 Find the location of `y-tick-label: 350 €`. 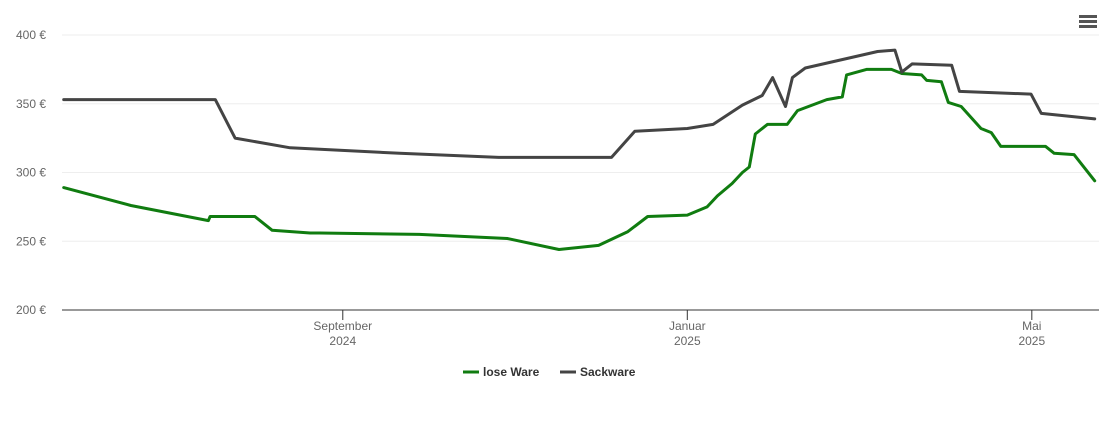

y-tick-label: 350 € is located at coordinates (31, 104).